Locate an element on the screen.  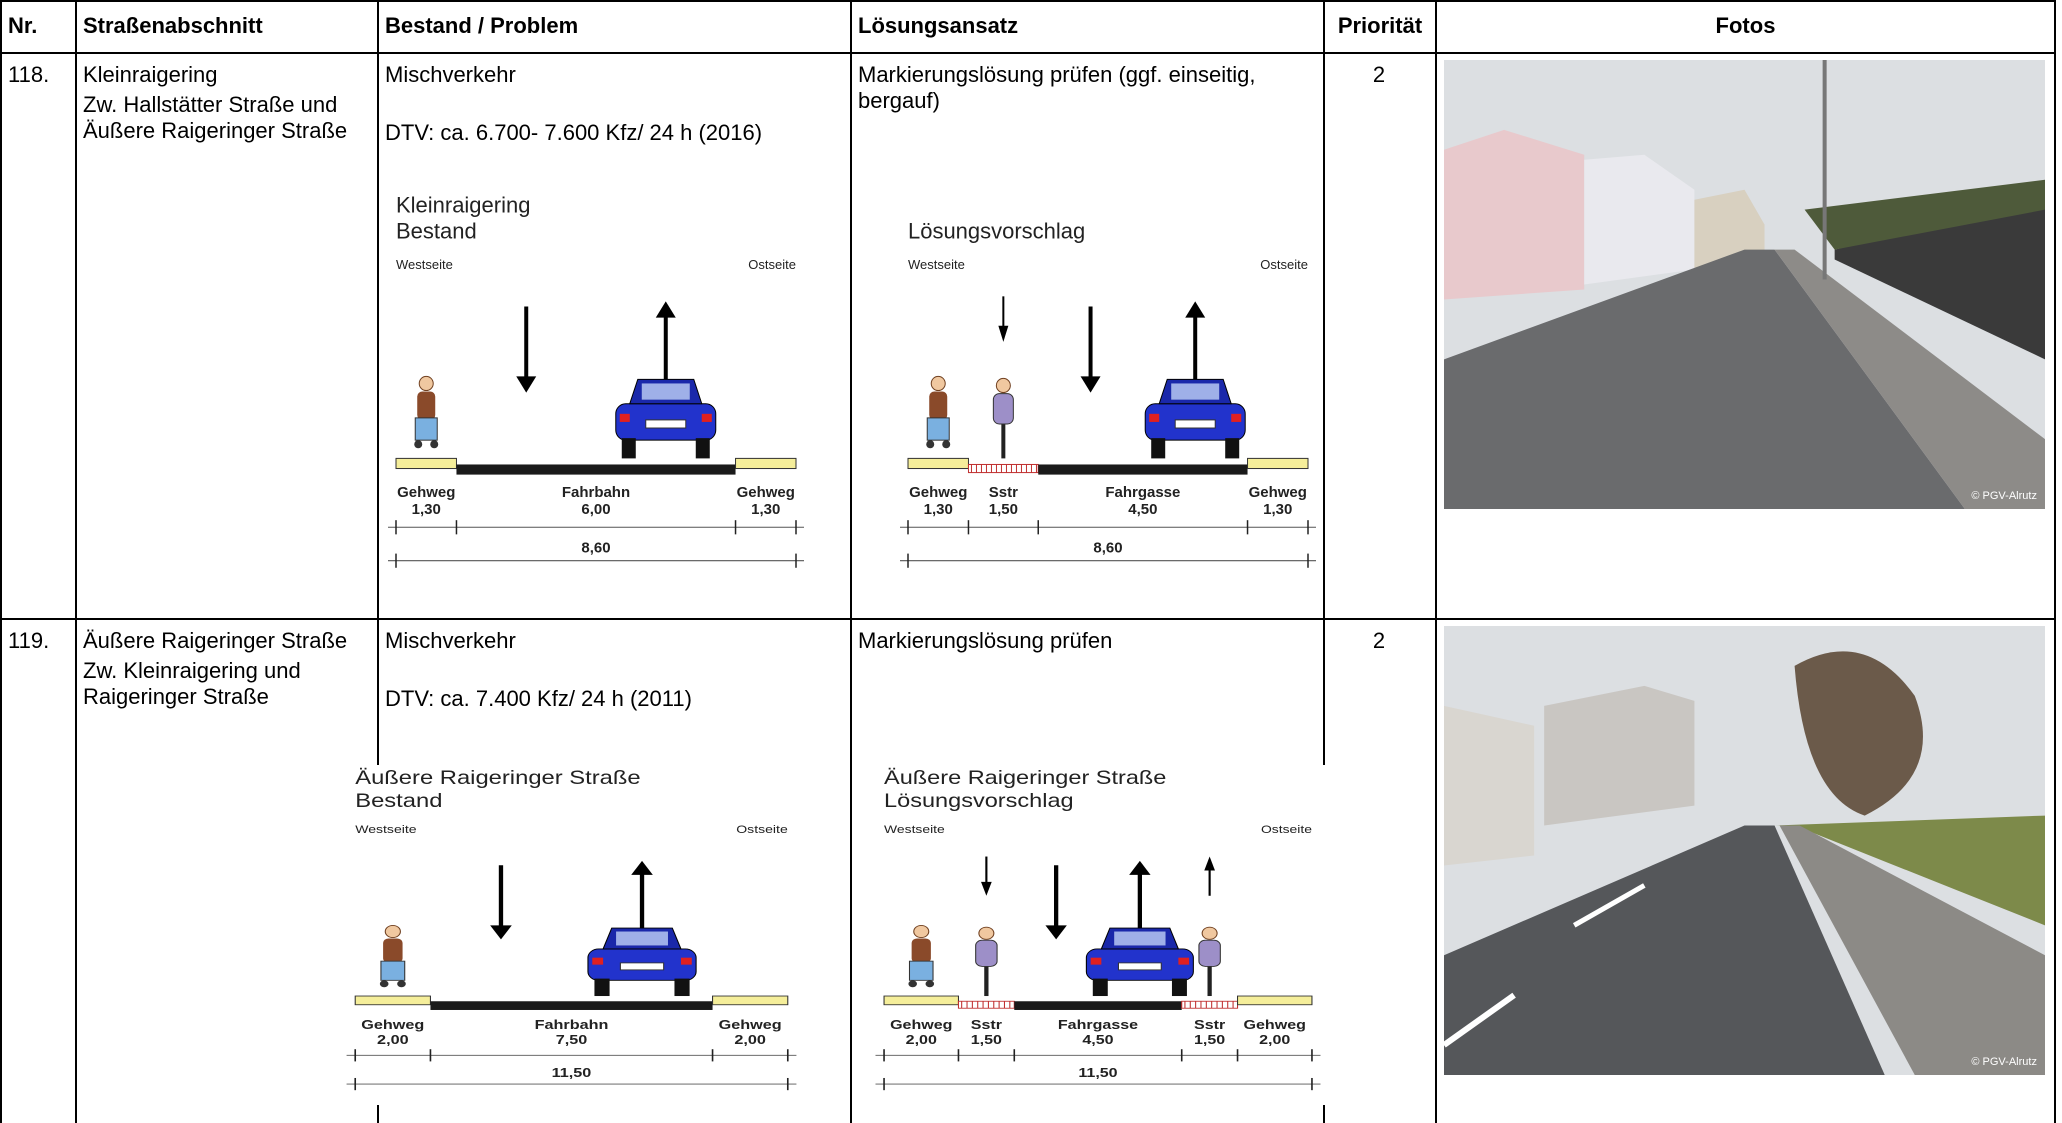
header-cell: Priorität is located at coordinates (1380, 25).